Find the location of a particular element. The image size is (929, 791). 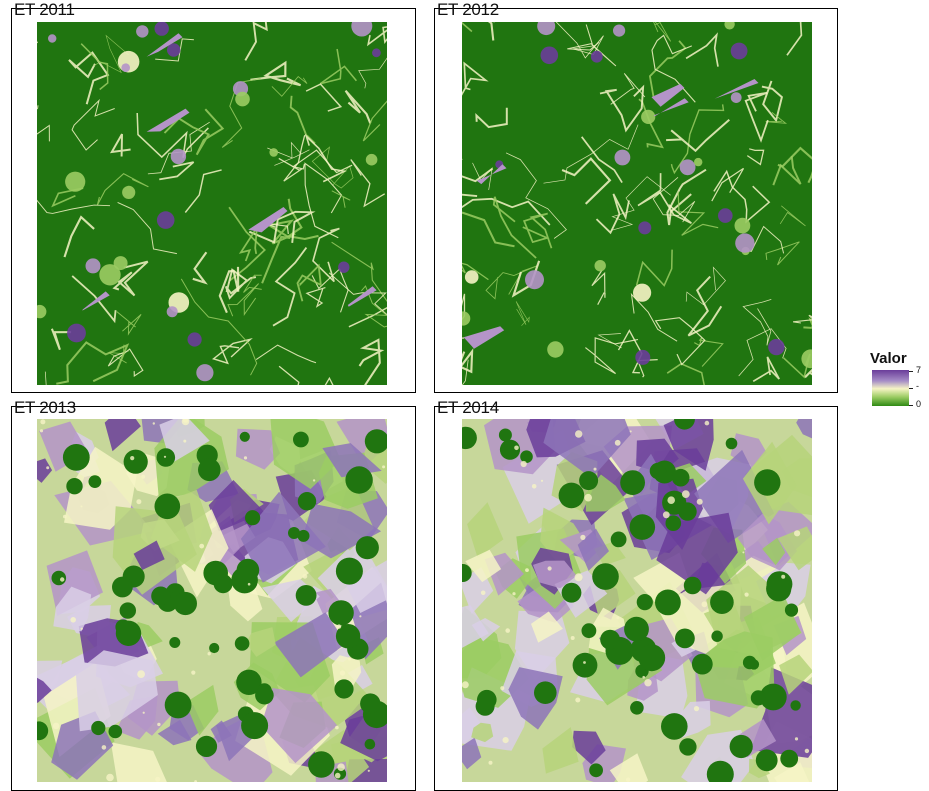

legend-color-bar is located at coordinates (890, 388).